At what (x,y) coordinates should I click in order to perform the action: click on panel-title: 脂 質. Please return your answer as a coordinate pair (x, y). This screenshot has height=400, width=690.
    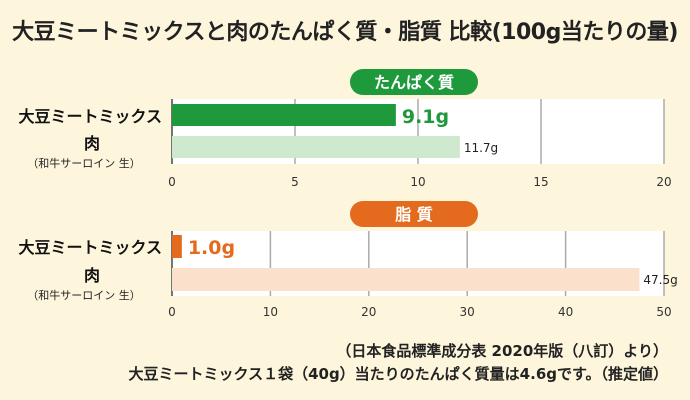
    Looking at the image, I should click on (414, 214).